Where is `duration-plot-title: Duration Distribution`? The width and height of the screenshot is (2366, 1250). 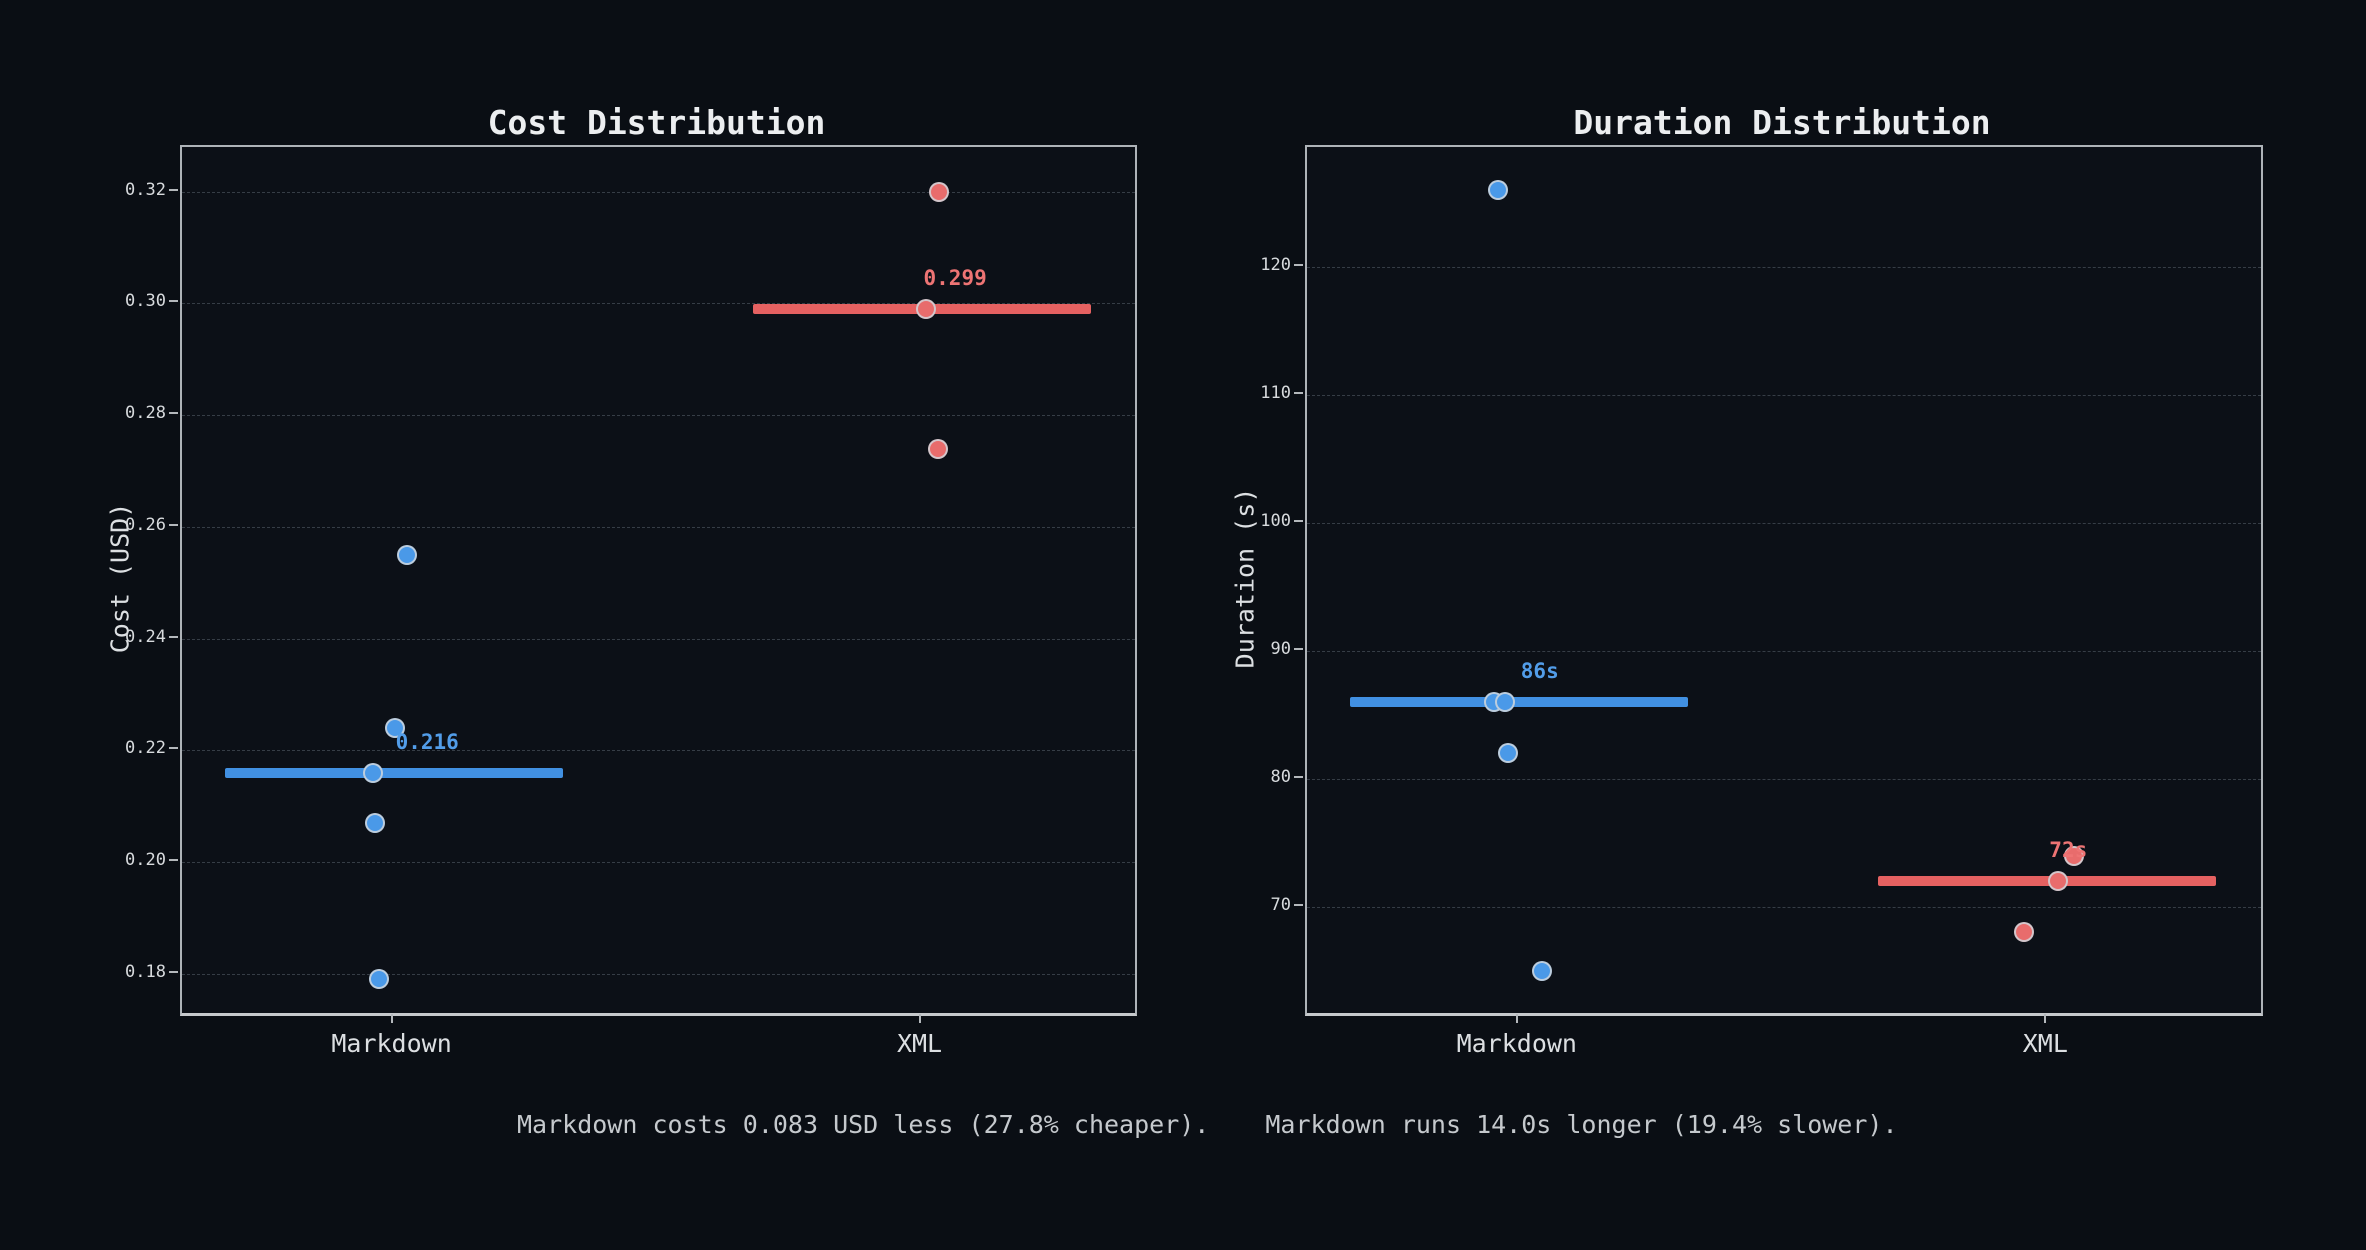 duration-plot-title: Duration Distribution is located at coordinates (1782, 122).